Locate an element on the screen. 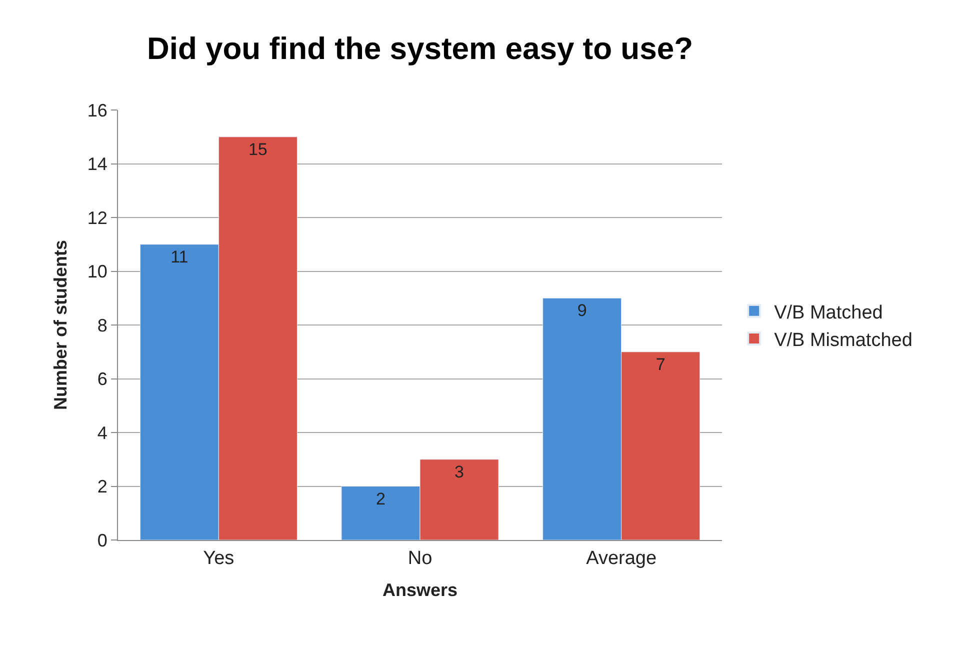 This screenshot has height=645, width=959. x-axis-title: Answers is located at coordinates (420, 590).